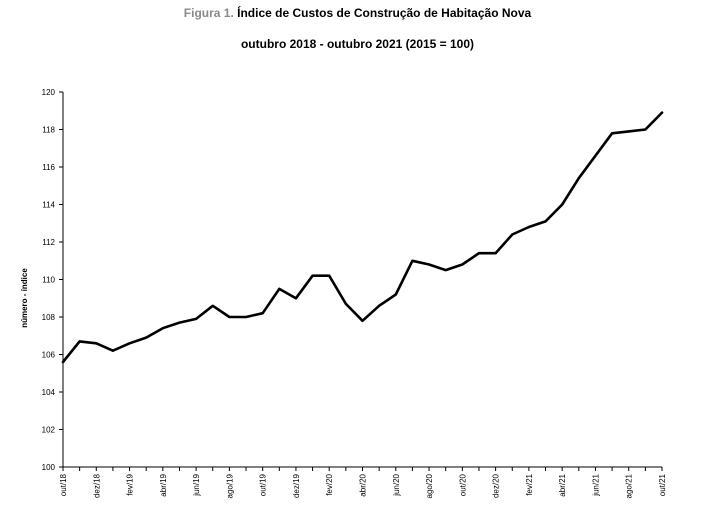 The height and width of the screenshot is (522, 715). I want to click on x-tick-label: out/21, so click(662, 484).